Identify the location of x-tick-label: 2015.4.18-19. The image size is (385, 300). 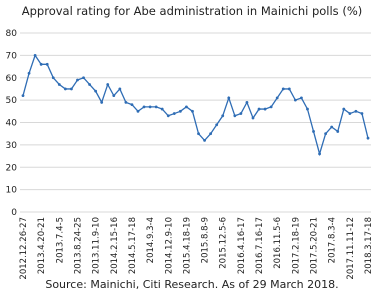
(187, 245).